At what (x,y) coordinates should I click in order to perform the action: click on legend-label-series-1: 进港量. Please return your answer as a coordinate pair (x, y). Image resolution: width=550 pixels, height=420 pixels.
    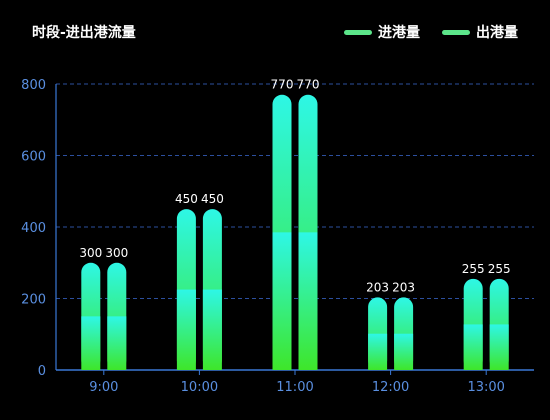
    Looking at the image, I should click on (399, 33).